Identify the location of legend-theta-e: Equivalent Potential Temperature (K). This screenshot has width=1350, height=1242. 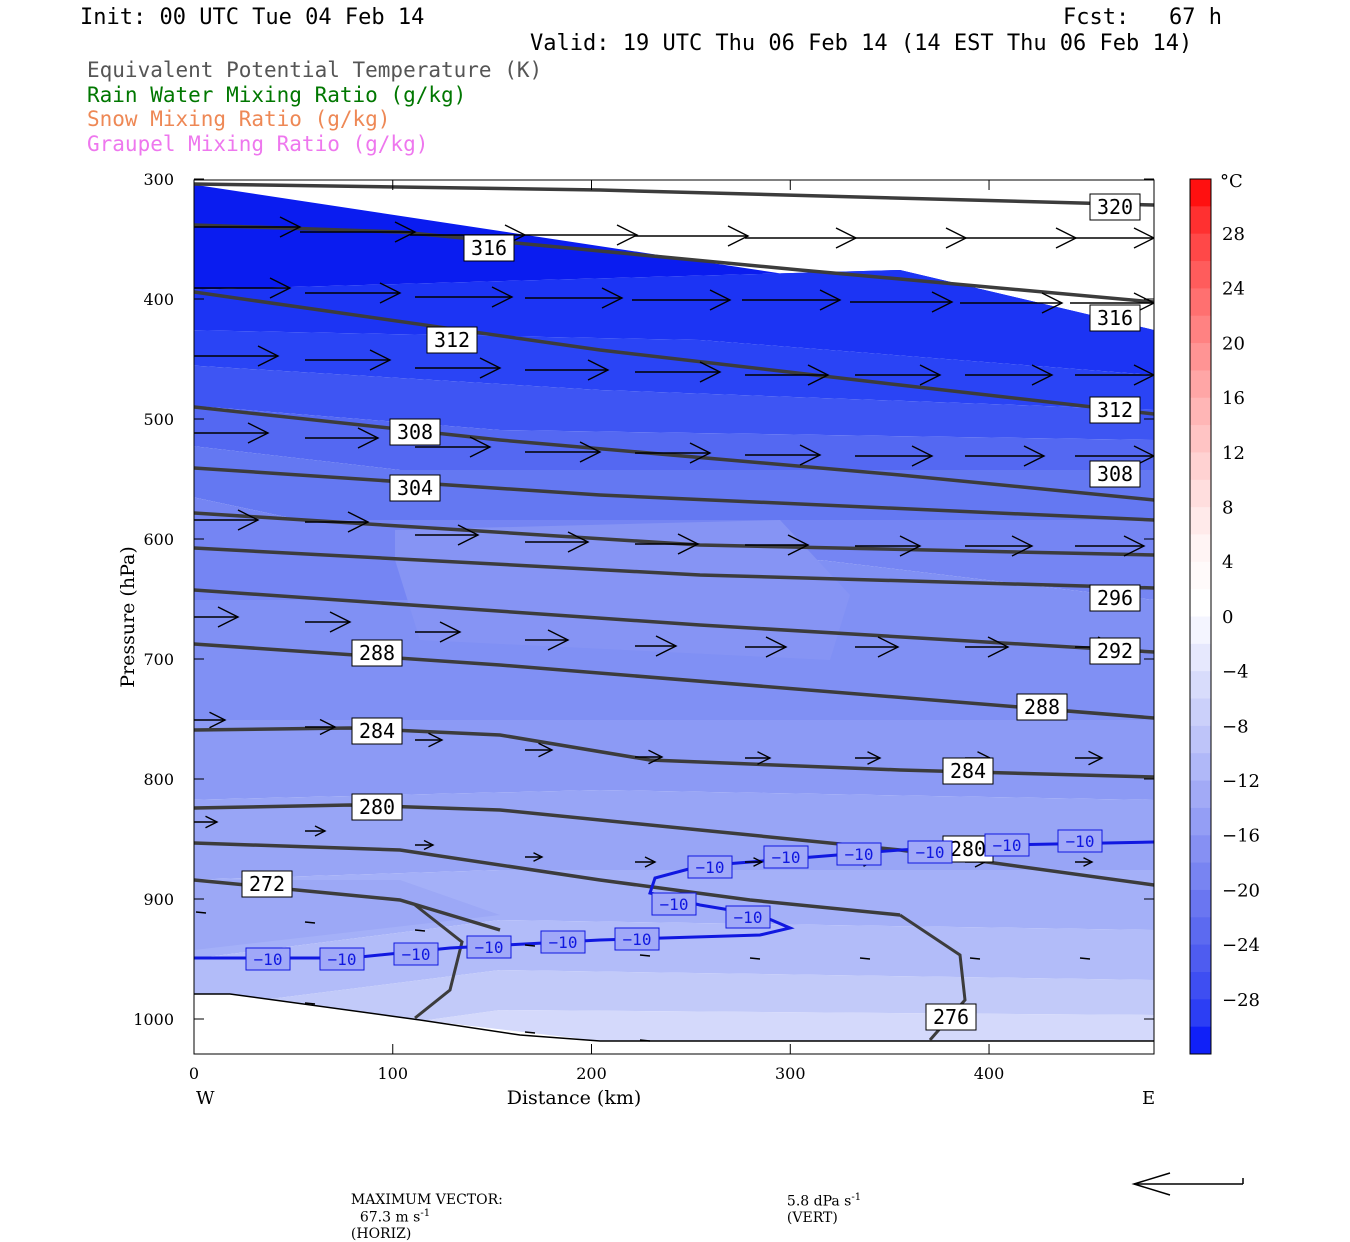
(315, 70).